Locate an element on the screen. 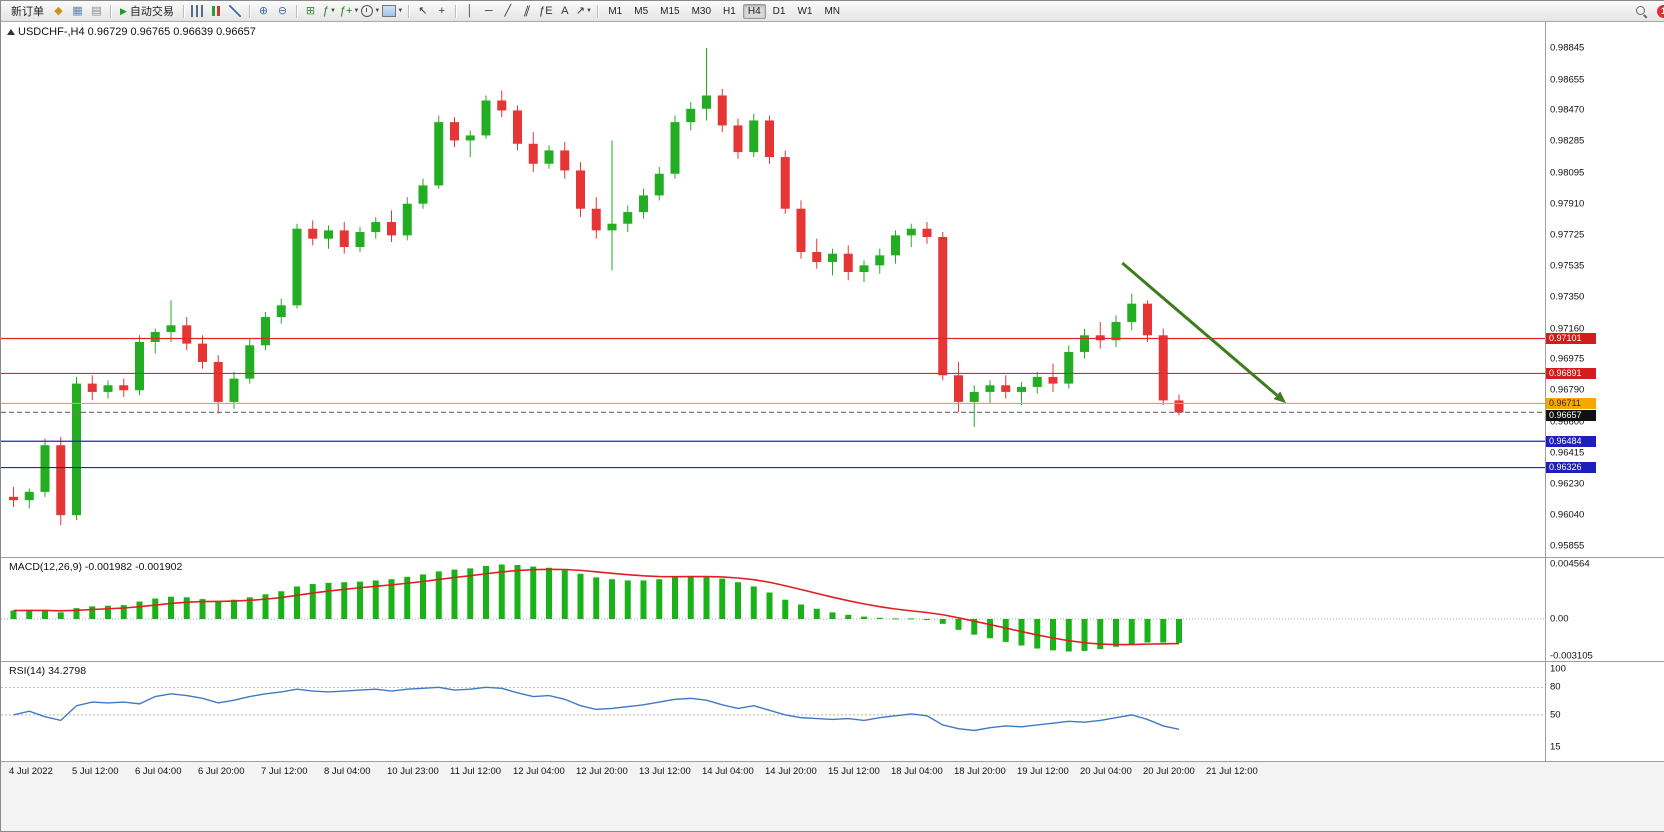 The image size is (1664, 832). tile-windows-icon: ⊞ is located at coordinates (310, 10).